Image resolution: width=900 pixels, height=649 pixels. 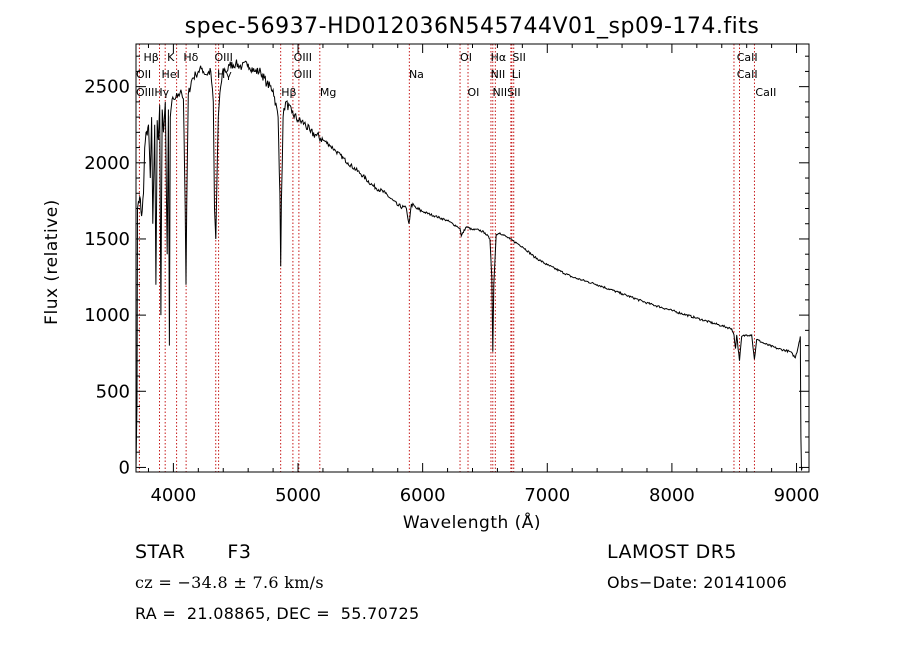 What do you see at coordinates (239, 552) in the screenshot?
I see `subclass: F3` at bounding box center [239, 552].